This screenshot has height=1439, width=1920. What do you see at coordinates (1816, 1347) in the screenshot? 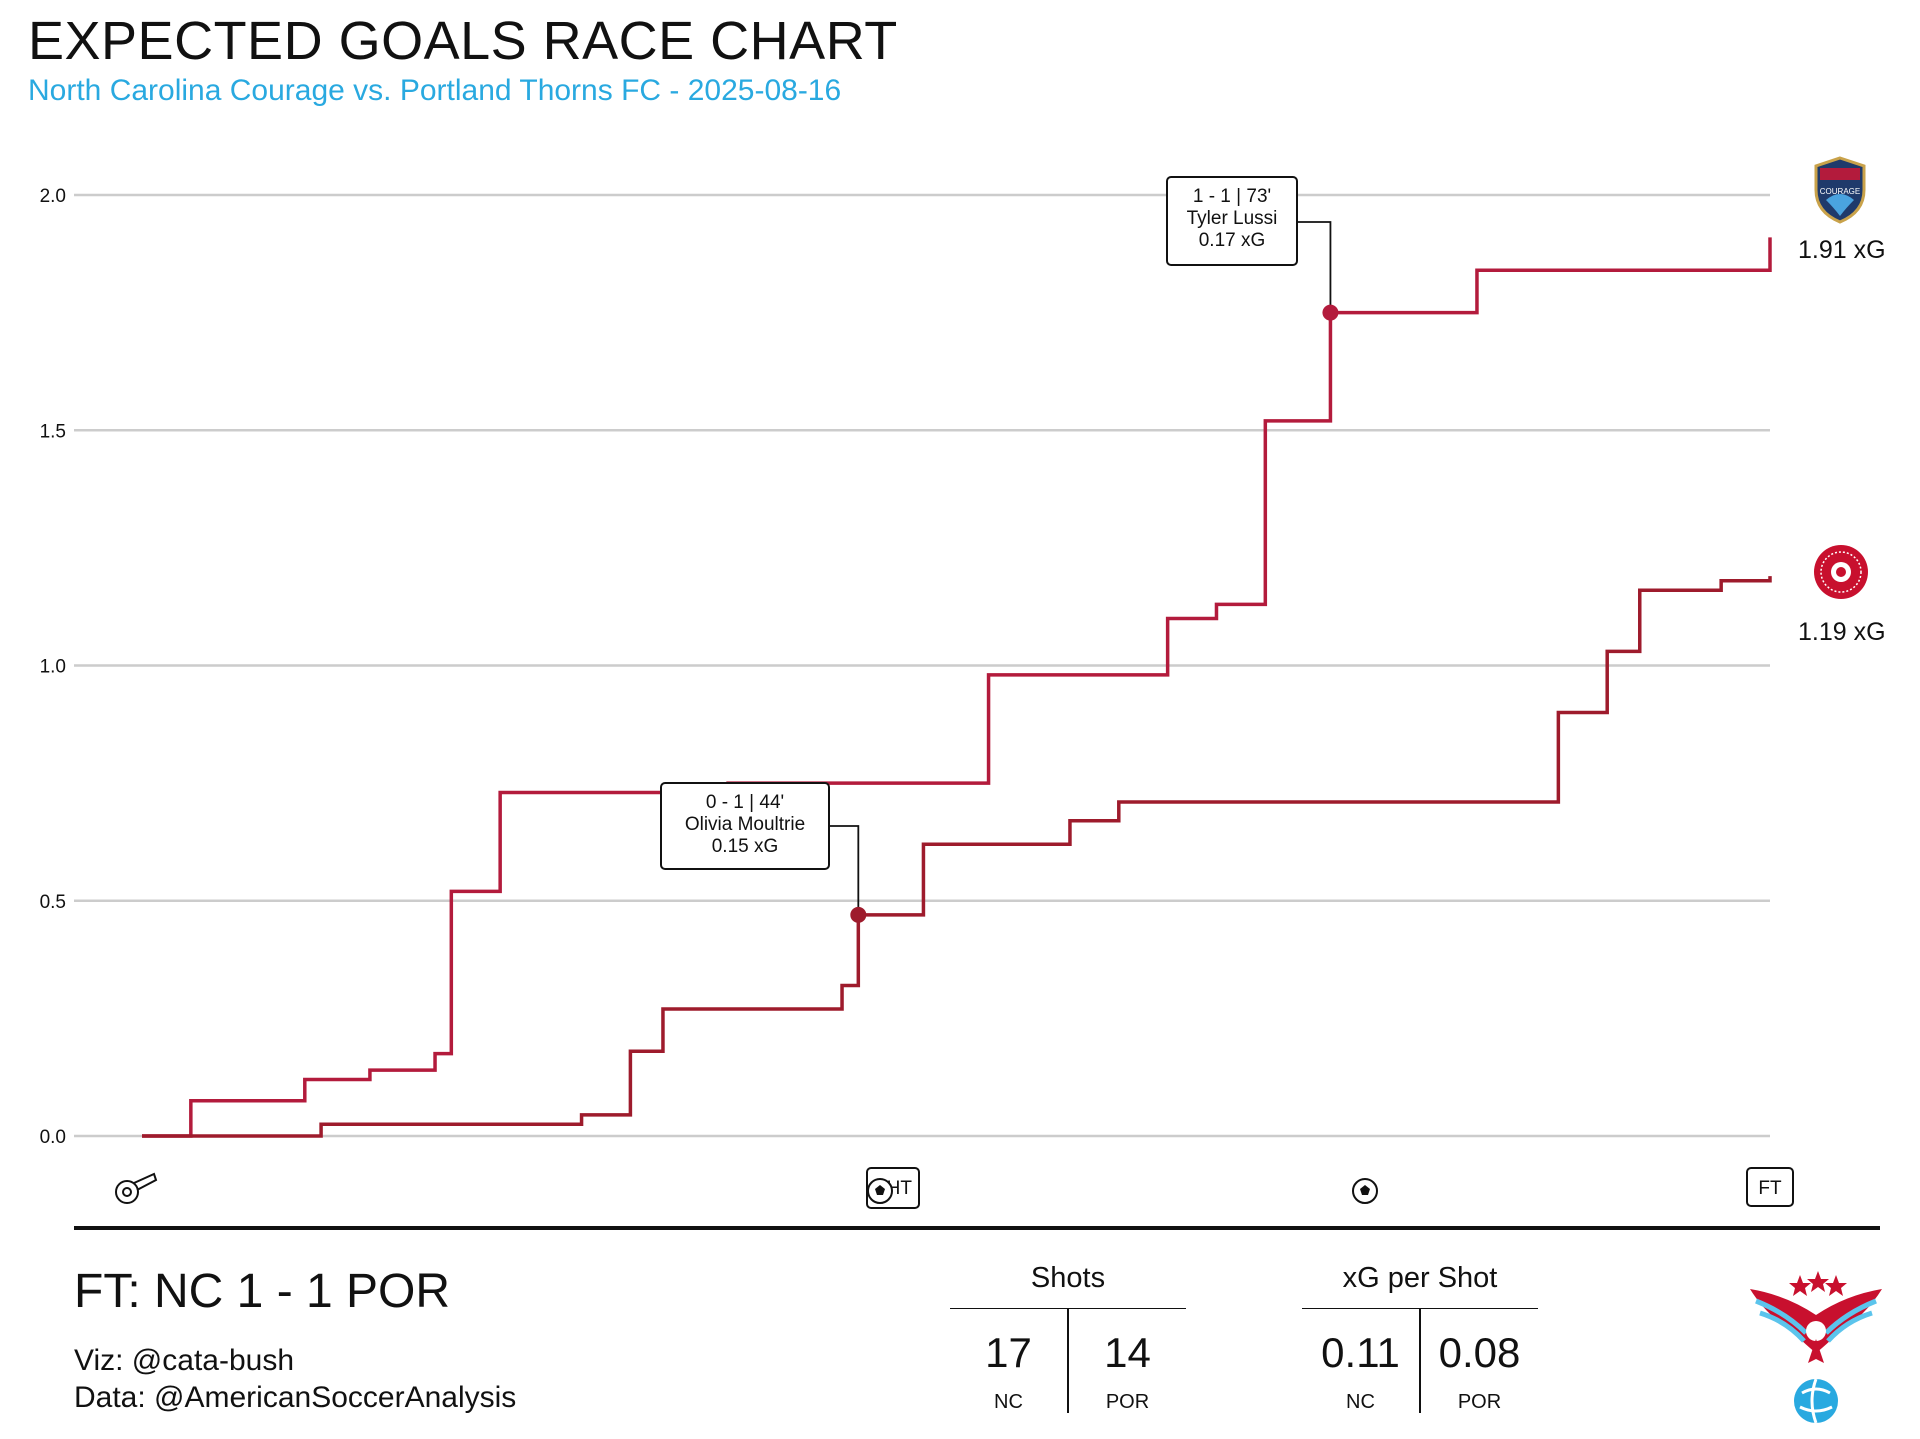
I see `eagle-logo` at bounding box center [1816, 1347].